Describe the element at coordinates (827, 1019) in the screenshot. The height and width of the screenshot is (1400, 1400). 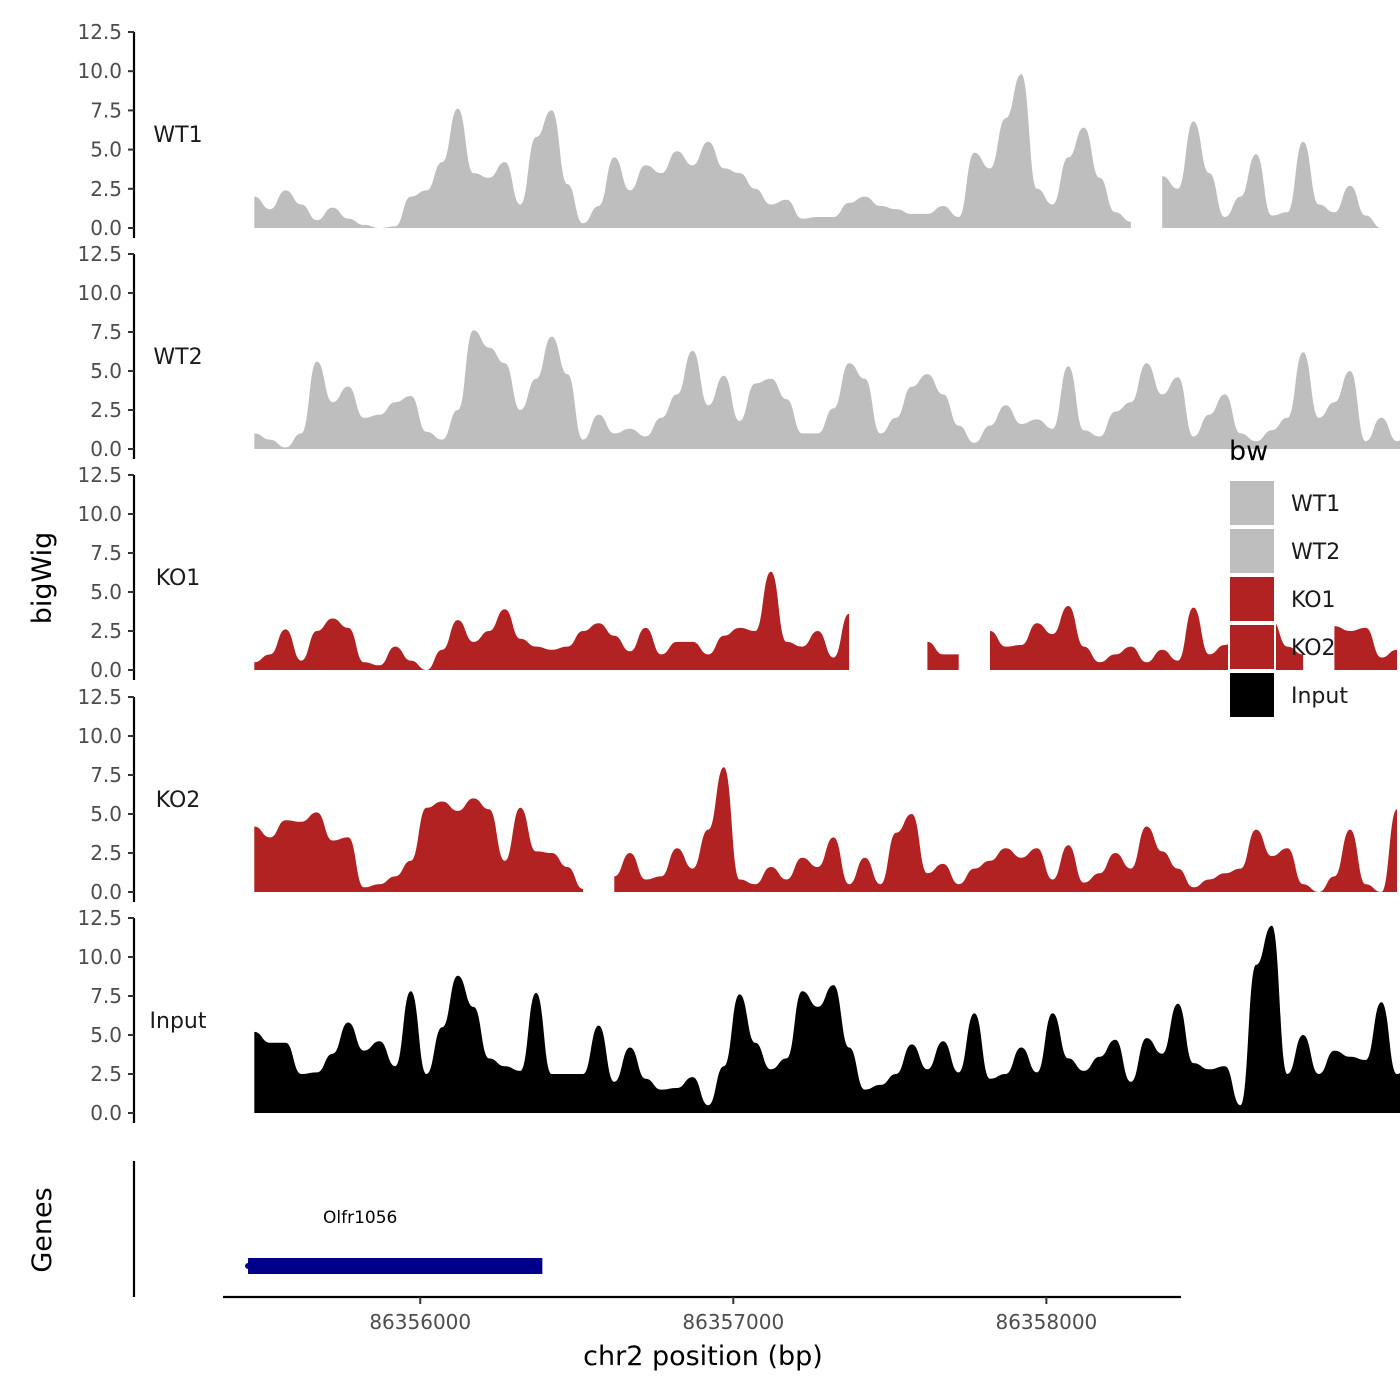
I see `signal-area-input` at that location.